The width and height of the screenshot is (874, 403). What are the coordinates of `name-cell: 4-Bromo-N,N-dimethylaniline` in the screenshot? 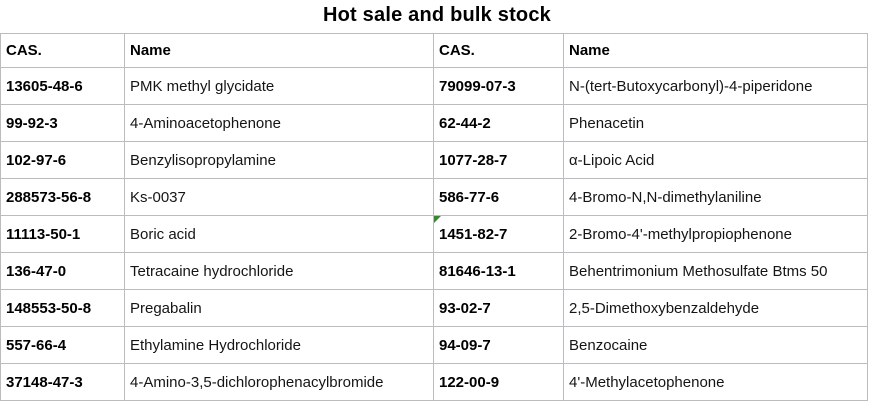 It's located at (715, 197).